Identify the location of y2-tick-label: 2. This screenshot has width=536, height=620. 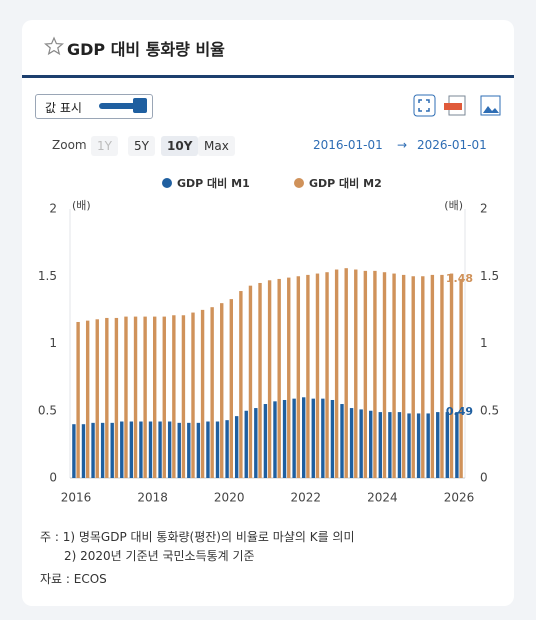
(484, 209).